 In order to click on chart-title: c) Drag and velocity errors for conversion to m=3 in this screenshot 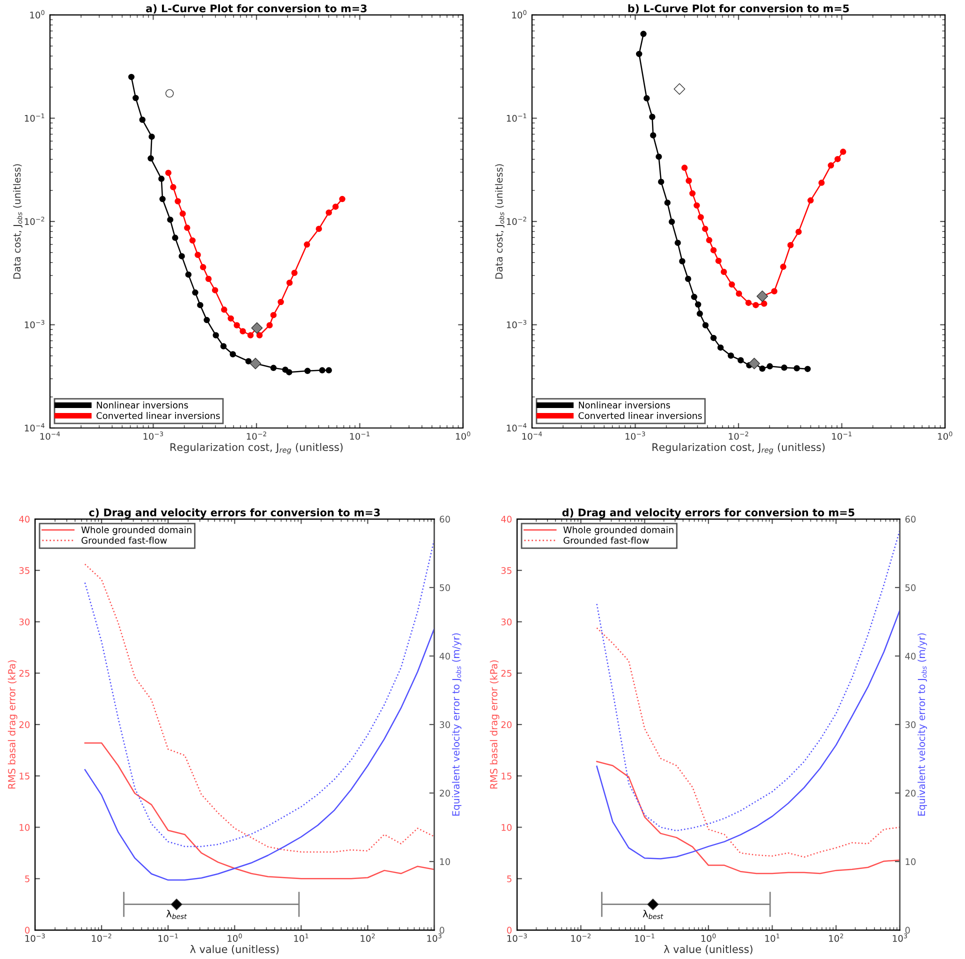, I will do `click(234, 513)`.